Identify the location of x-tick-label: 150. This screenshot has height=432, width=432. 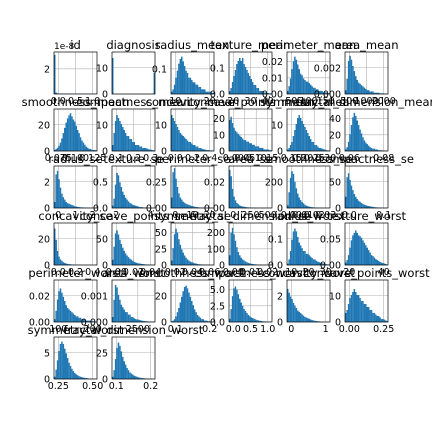
(326, 101).